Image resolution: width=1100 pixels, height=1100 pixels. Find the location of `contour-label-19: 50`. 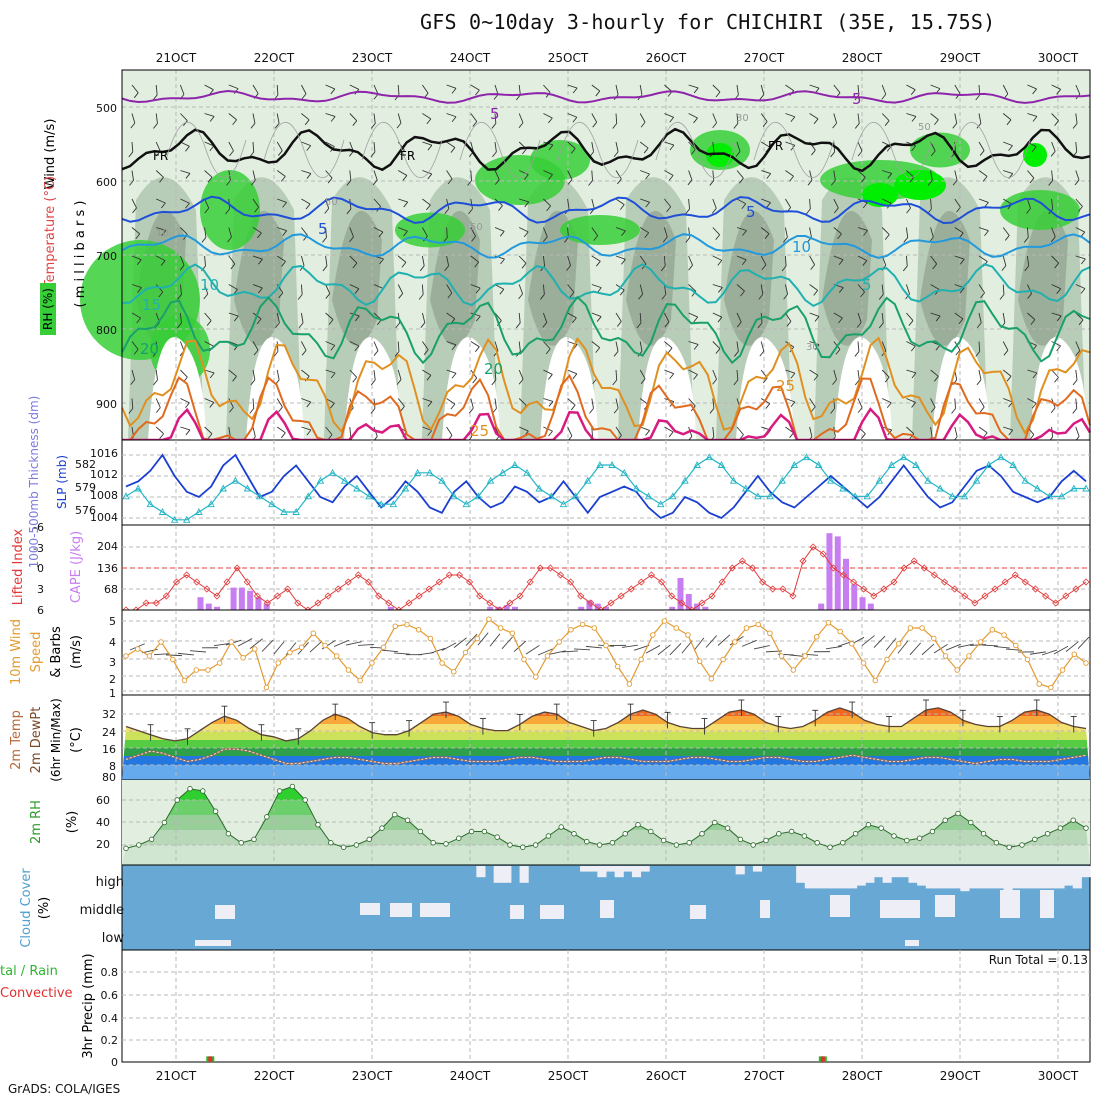

contour-label-19: 50 is located at coordinates (924, 127).